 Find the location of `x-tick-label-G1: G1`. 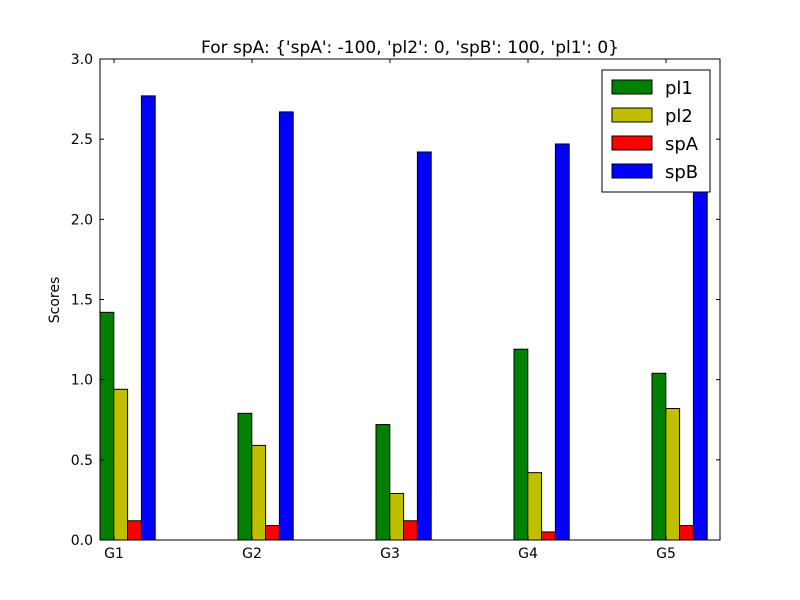

x-tick-label-G1: G1 is located at coordinates (114, 554).